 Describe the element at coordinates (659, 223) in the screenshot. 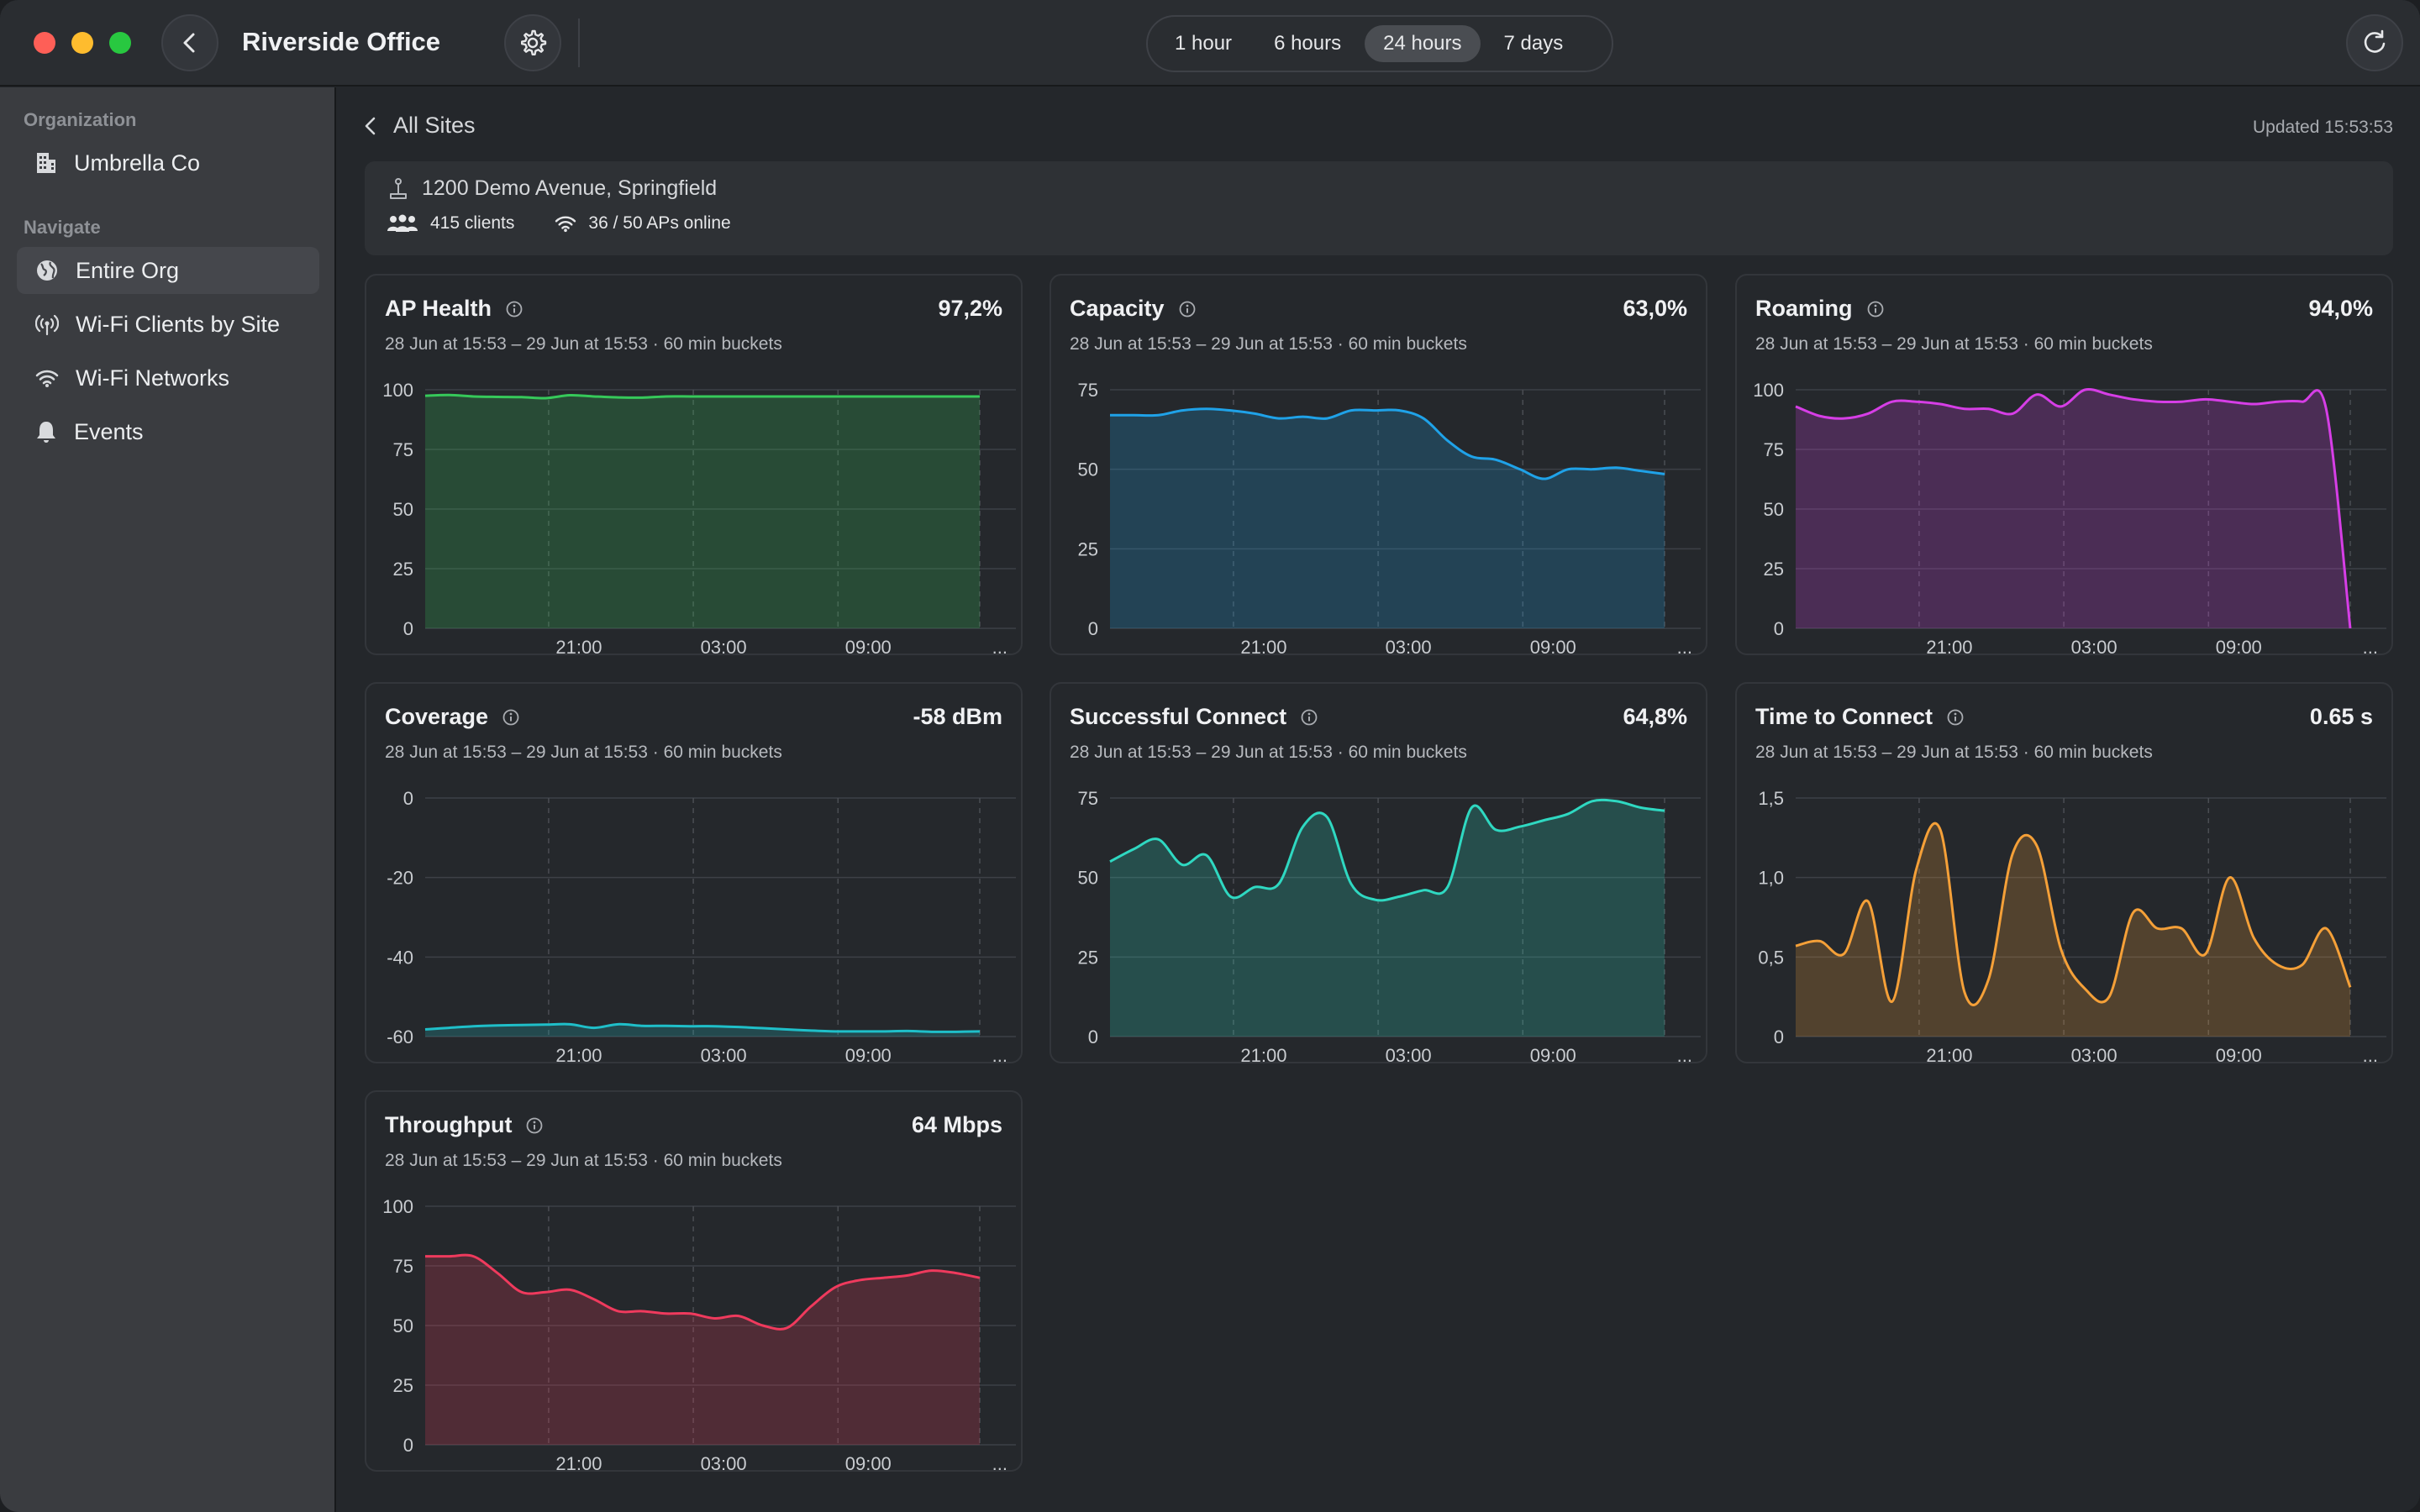

I see `site-aps: 36 / 50 APs online` at that location.